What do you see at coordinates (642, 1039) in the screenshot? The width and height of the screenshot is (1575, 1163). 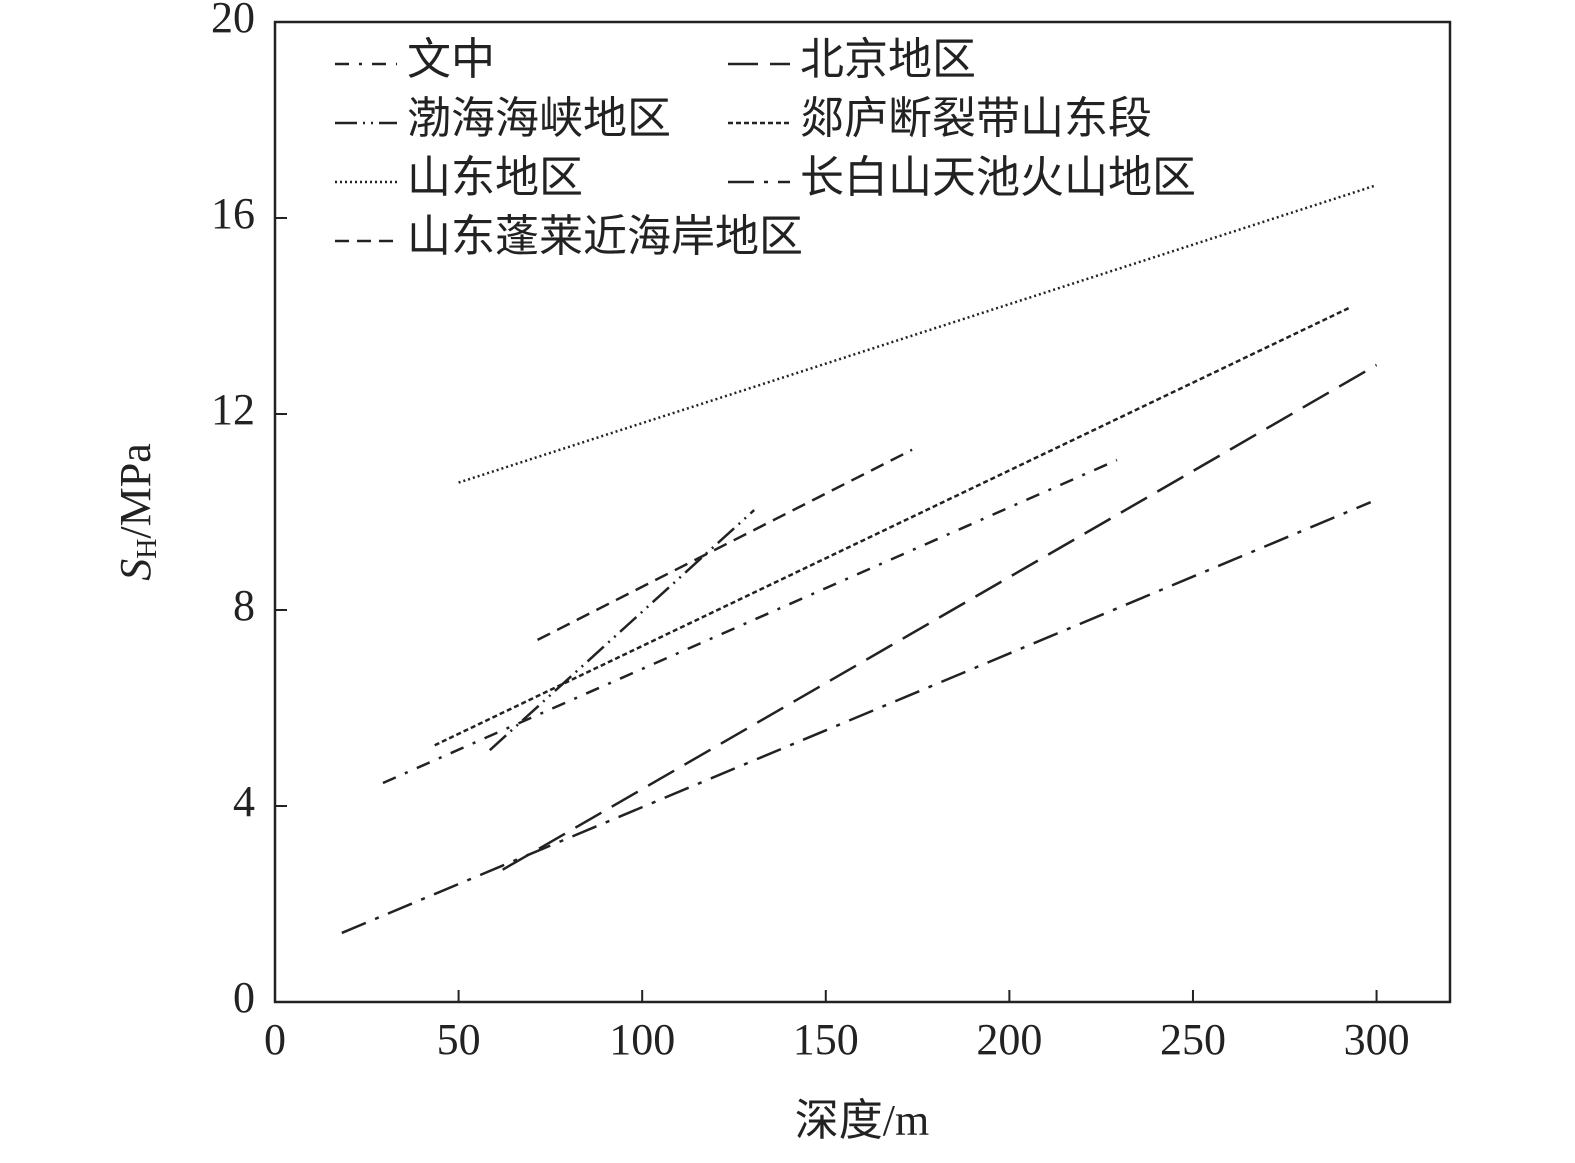 I see `x-tick-label: 100` at bounding box center [642, 1039].